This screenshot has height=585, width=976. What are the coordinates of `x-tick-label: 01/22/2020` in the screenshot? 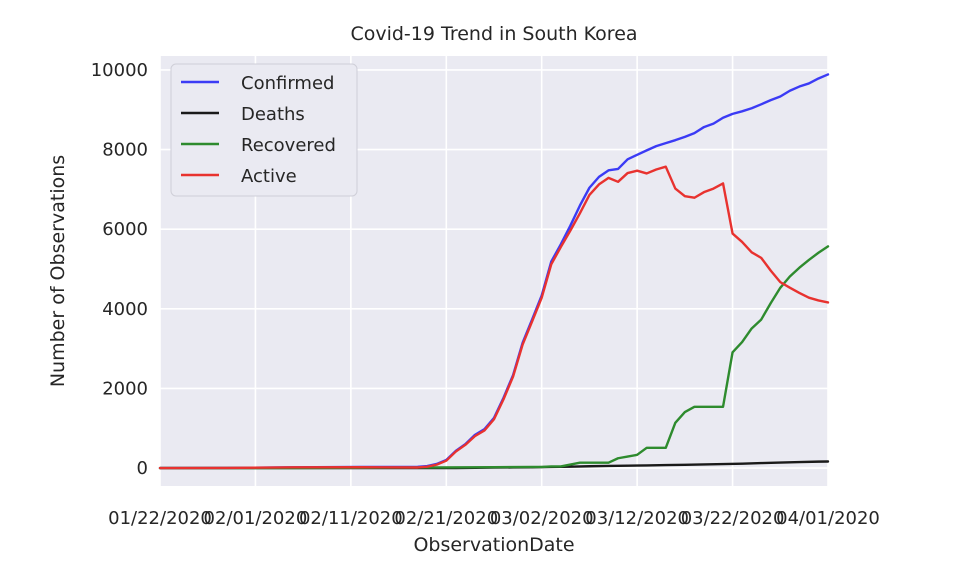 It's located at (160, 518).